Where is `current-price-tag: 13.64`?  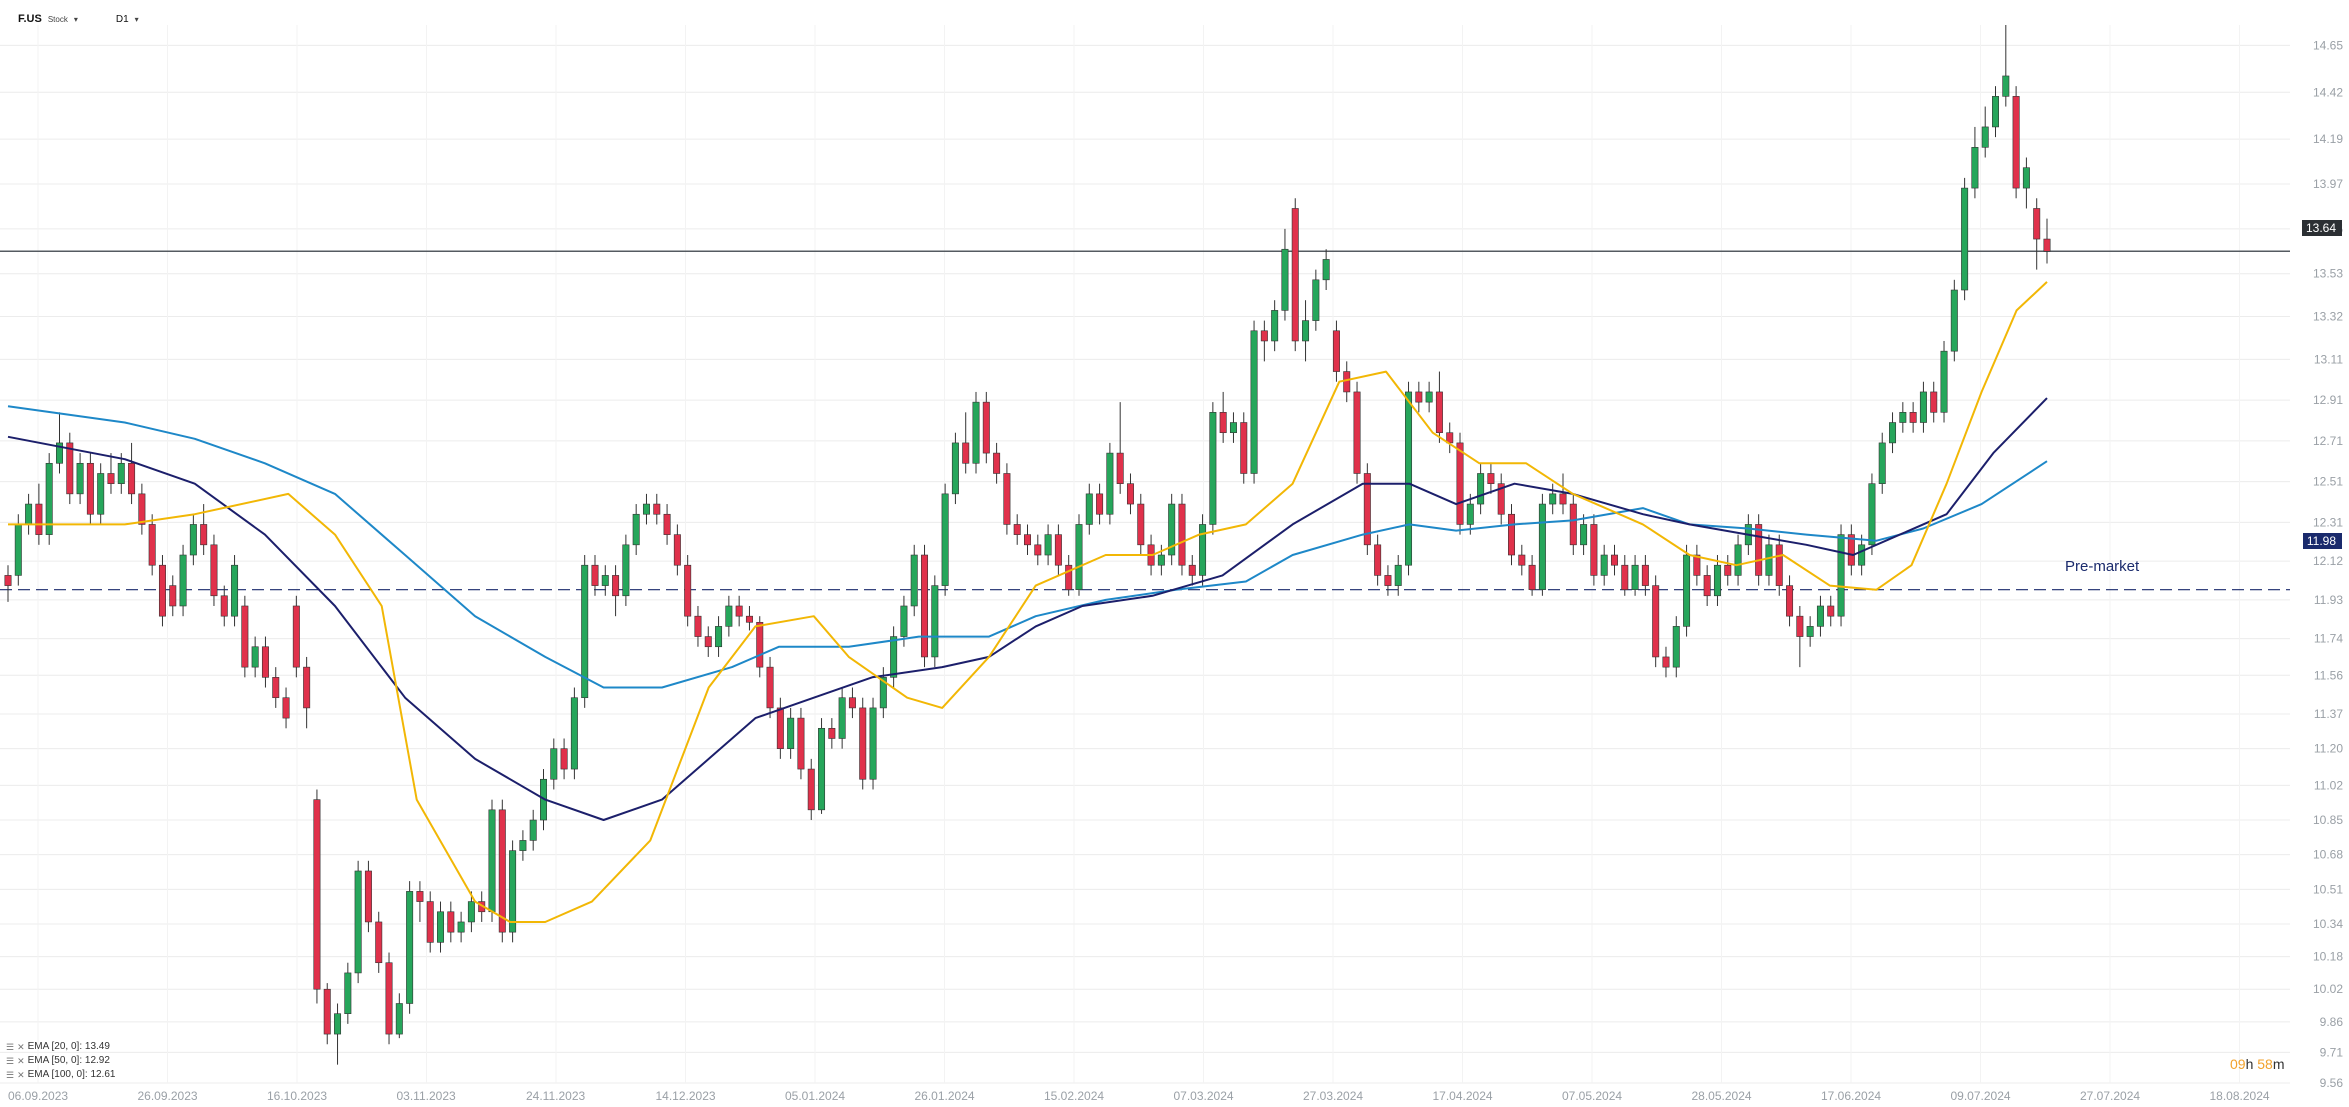
current-price-tag: 13.64 is located at coordinates (2321, 228).